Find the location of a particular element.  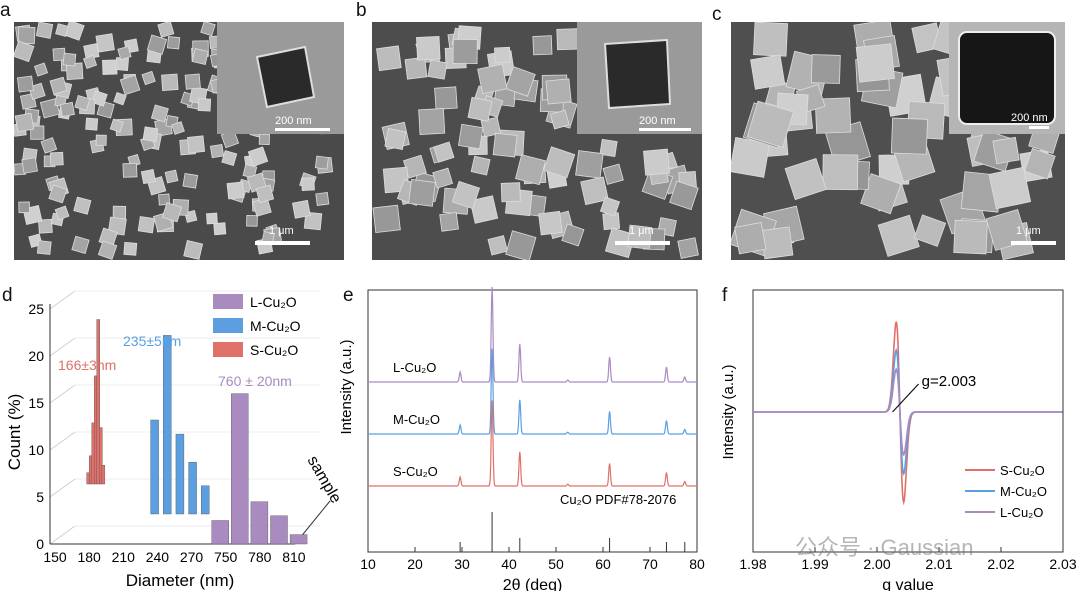

inset-scale-bar-a is located at coordinates (302, 129).